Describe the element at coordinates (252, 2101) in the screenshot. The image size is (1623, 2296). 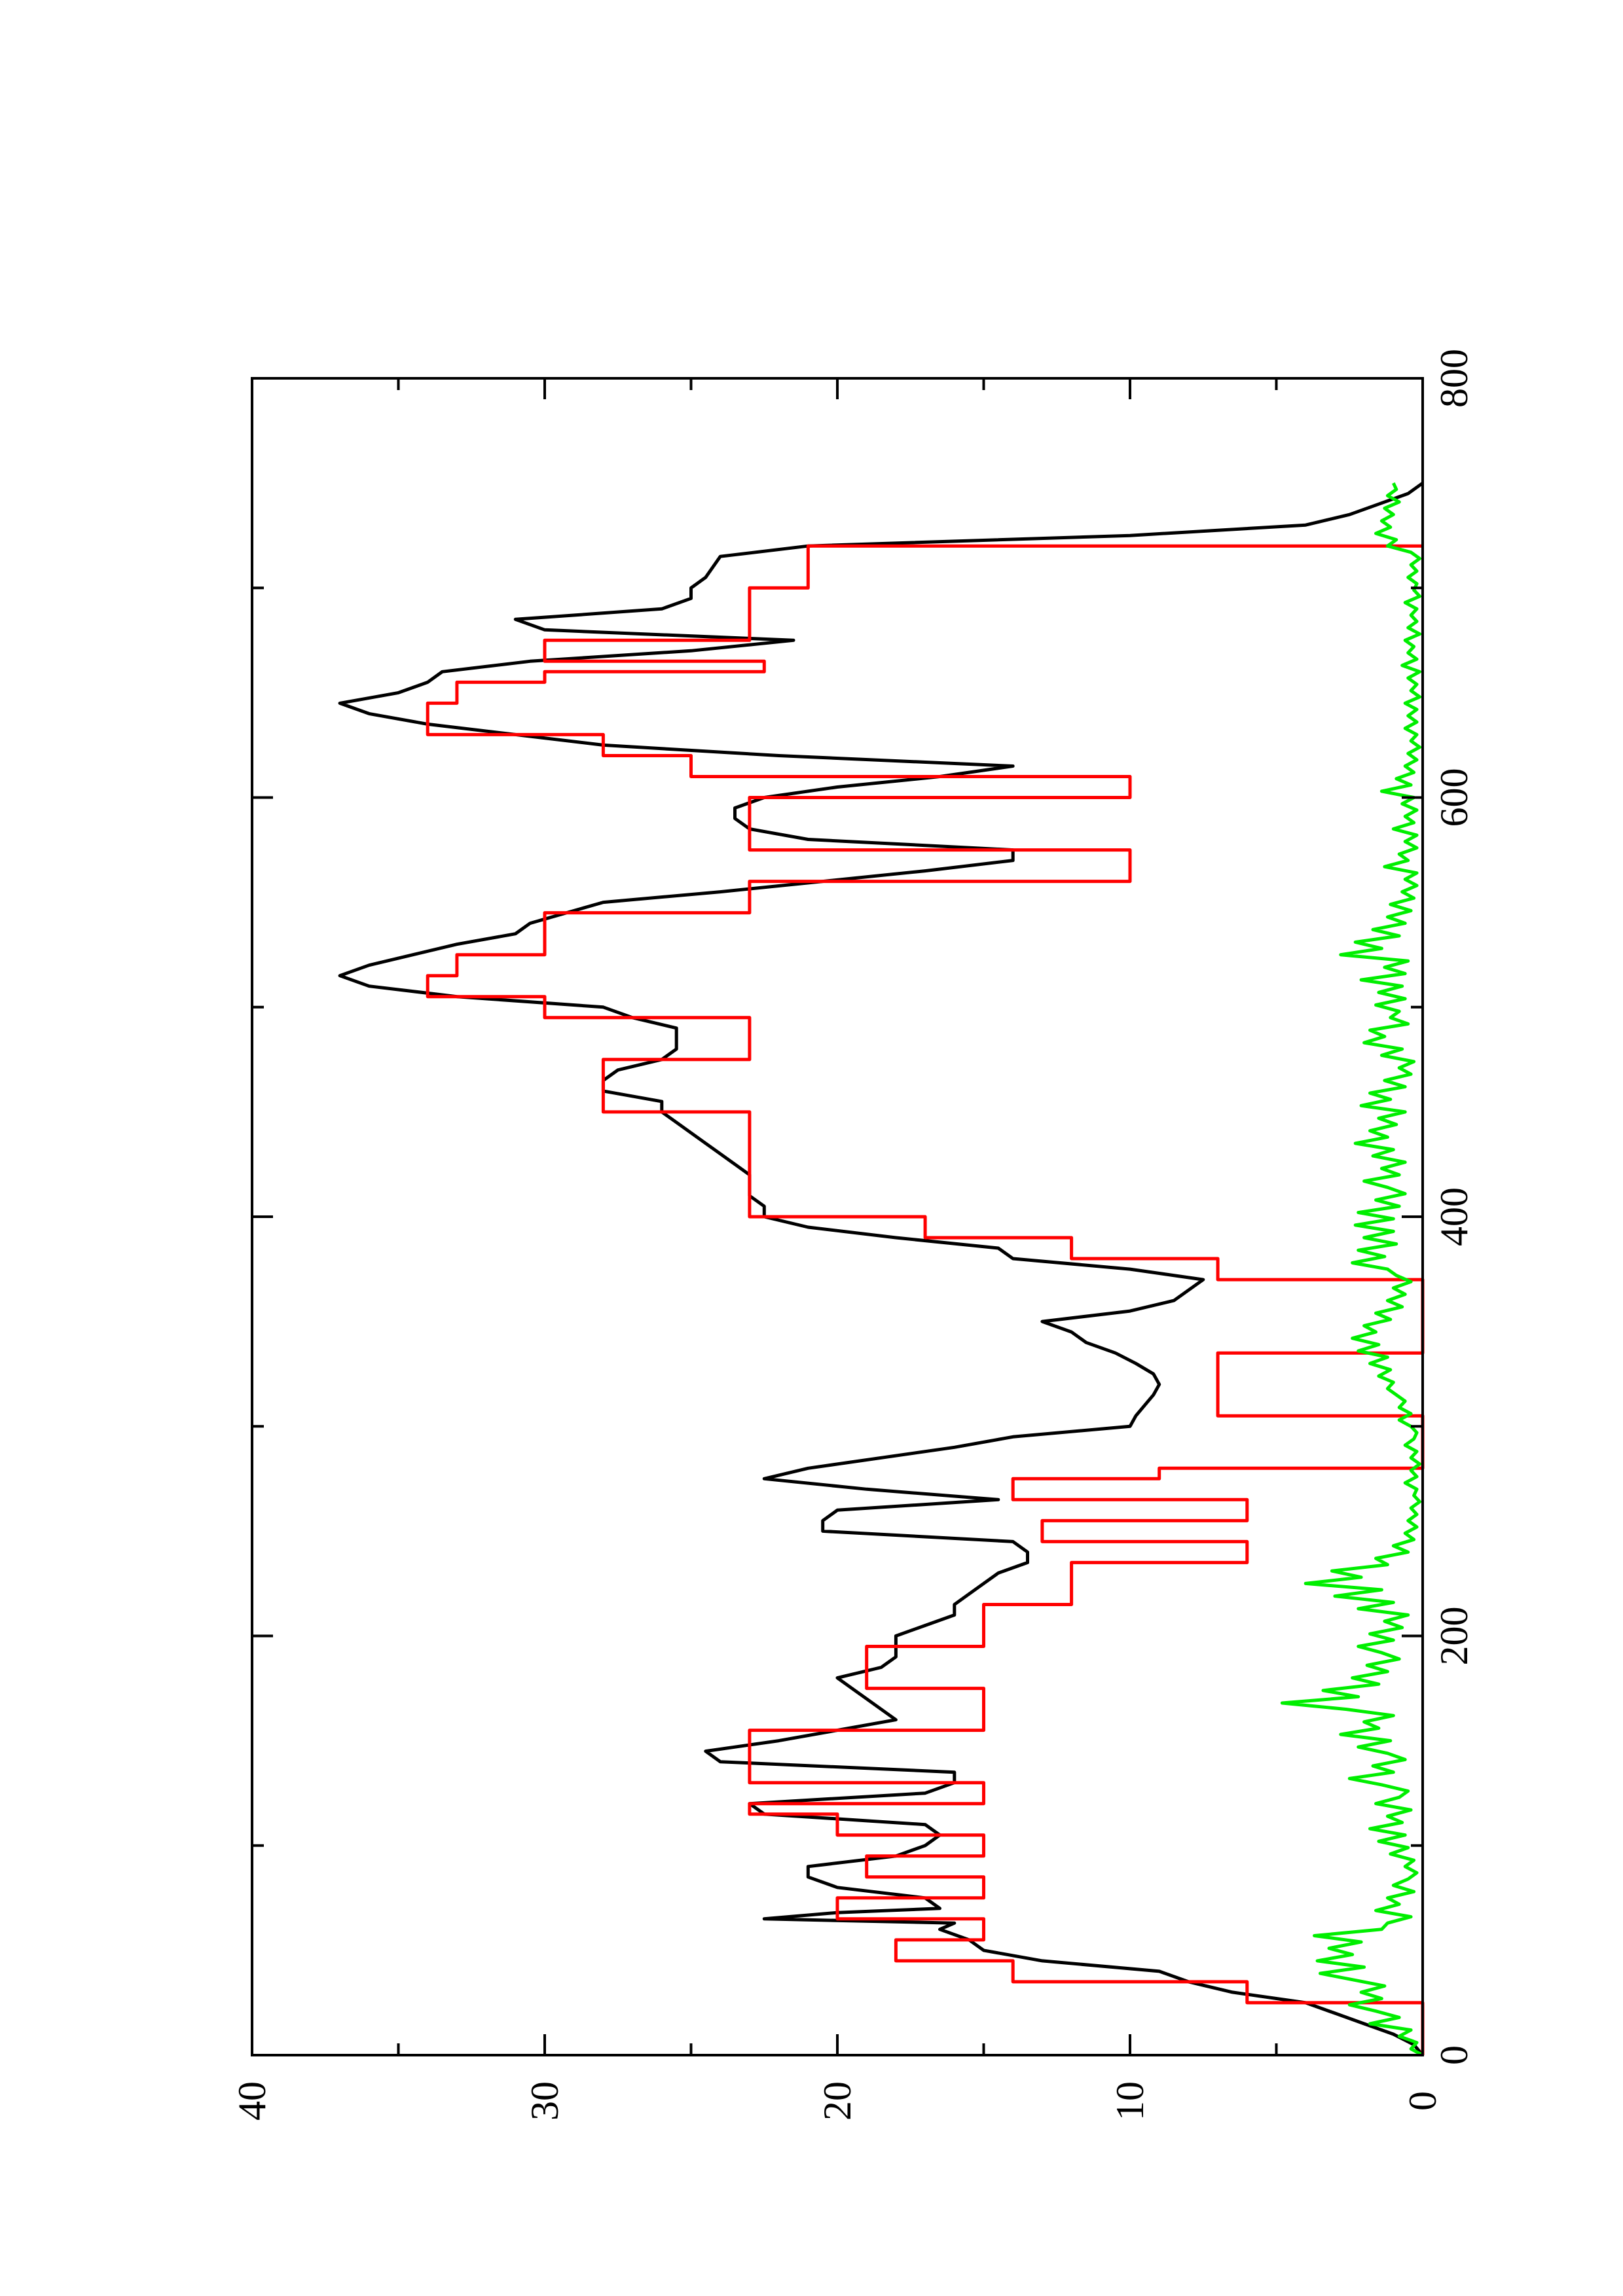
I see `y-tick-label: 40` at that location.